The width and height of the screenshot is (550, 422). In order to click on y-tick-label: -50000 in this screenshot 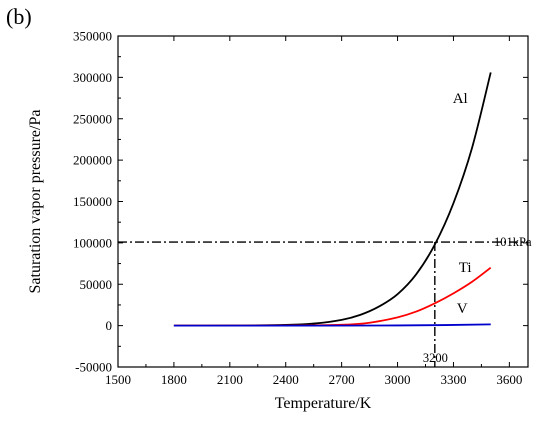, I will do `click(93, 367)`.